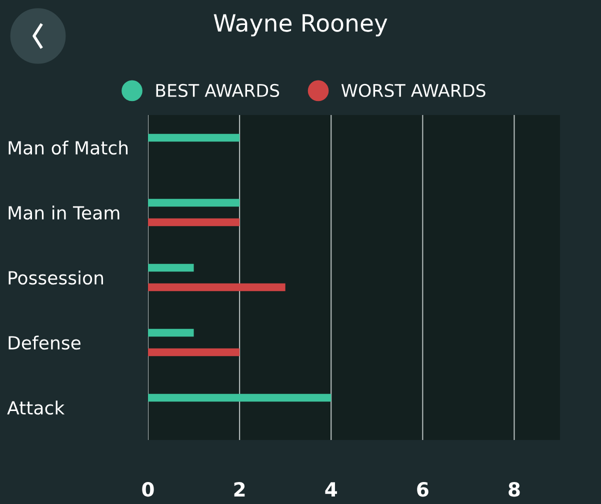 Image resolution: width=601 pixels, height=504 pixels. What do you see at coordinates (55, 277) in the screenshot?
I see `y-tick-label: Possession` at bounding box center [55, 277].